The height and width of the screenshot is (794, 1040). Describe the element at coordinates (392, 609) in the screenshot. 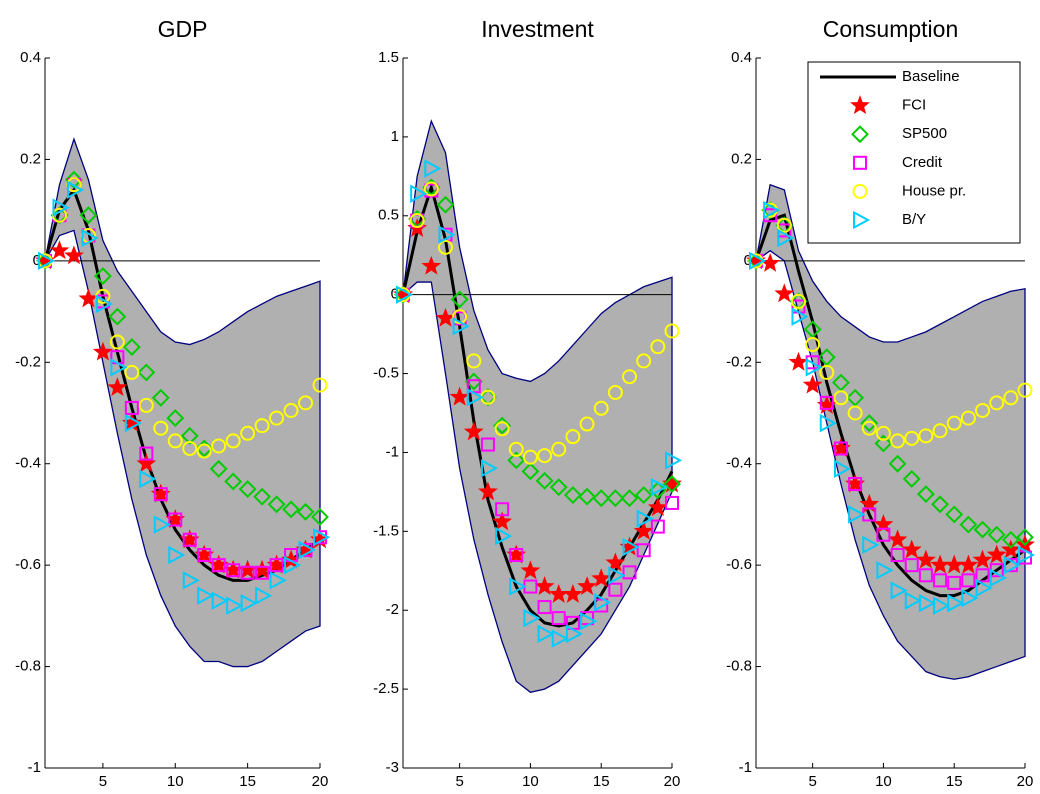

I see `y-tick-label: -2` at that location.